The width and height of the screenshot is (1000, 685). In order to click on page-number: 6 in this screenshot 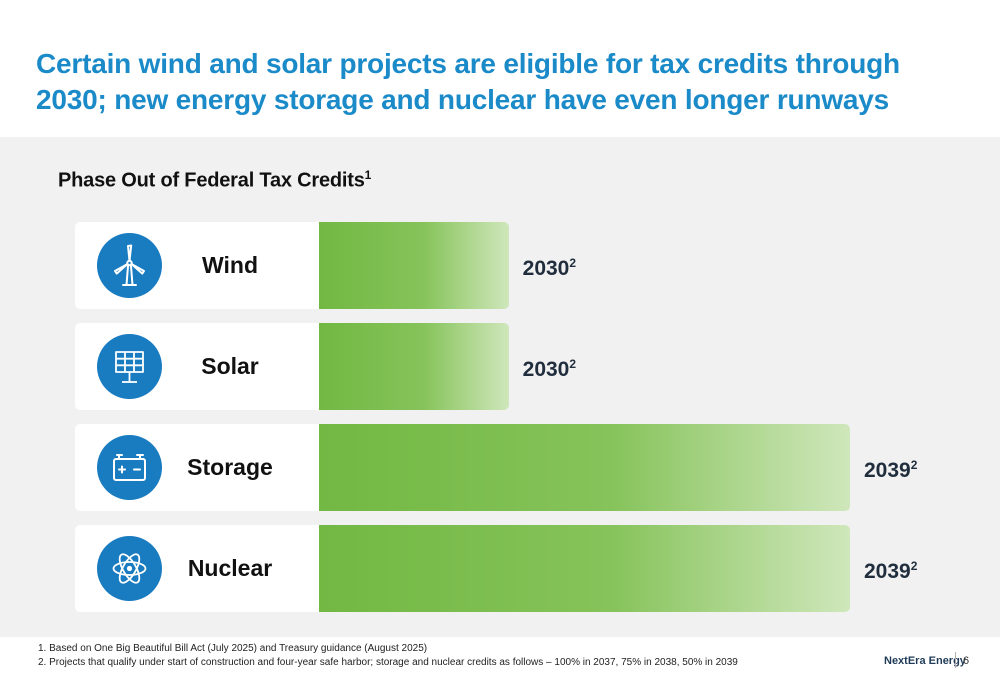, I will do `click(966, 661)`.